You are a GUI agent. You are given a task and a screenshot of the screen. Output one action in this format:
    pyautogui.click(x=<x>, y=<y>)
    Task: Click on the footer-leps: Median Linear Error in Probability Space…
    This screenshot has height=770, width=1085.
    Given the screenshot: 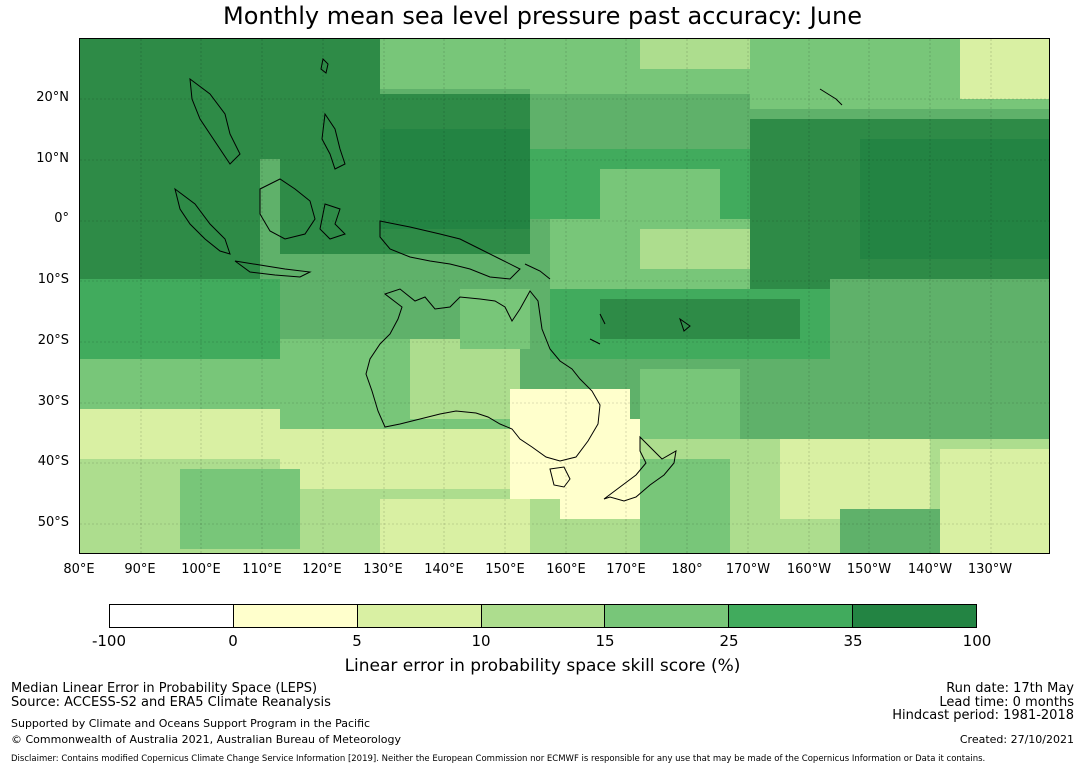 What is the action you would take?
    pyautogui.click(x=164, y=688)
    